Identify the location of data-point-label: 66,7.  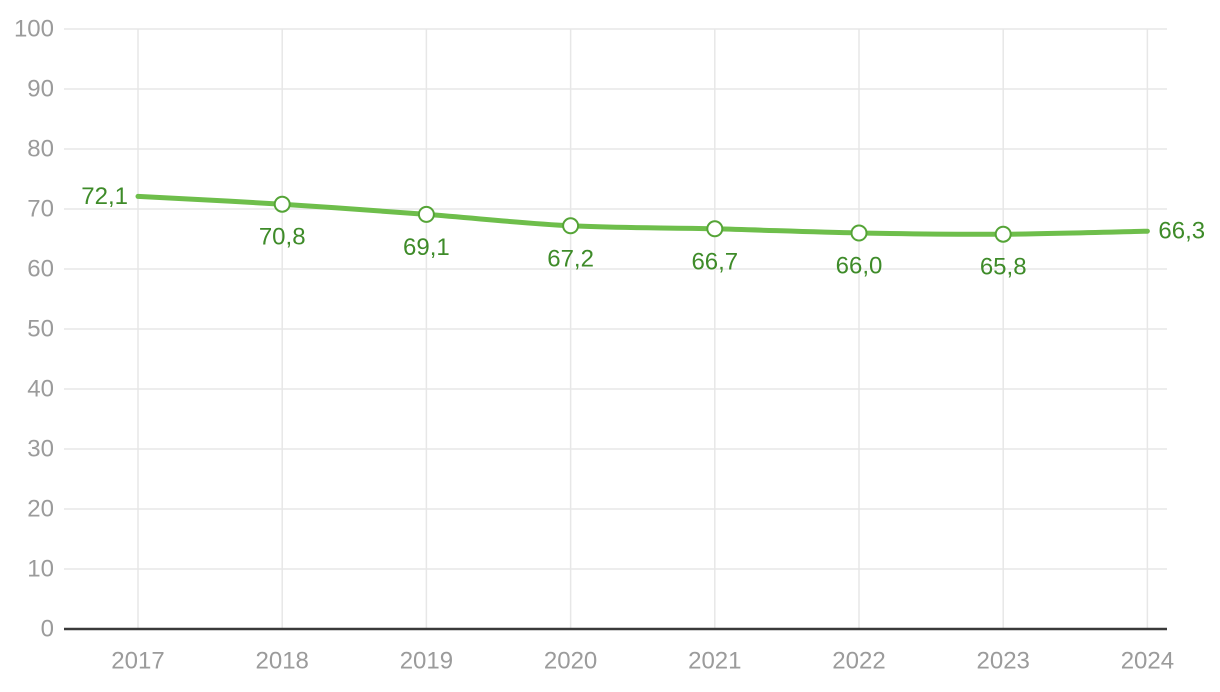
(714, 261).